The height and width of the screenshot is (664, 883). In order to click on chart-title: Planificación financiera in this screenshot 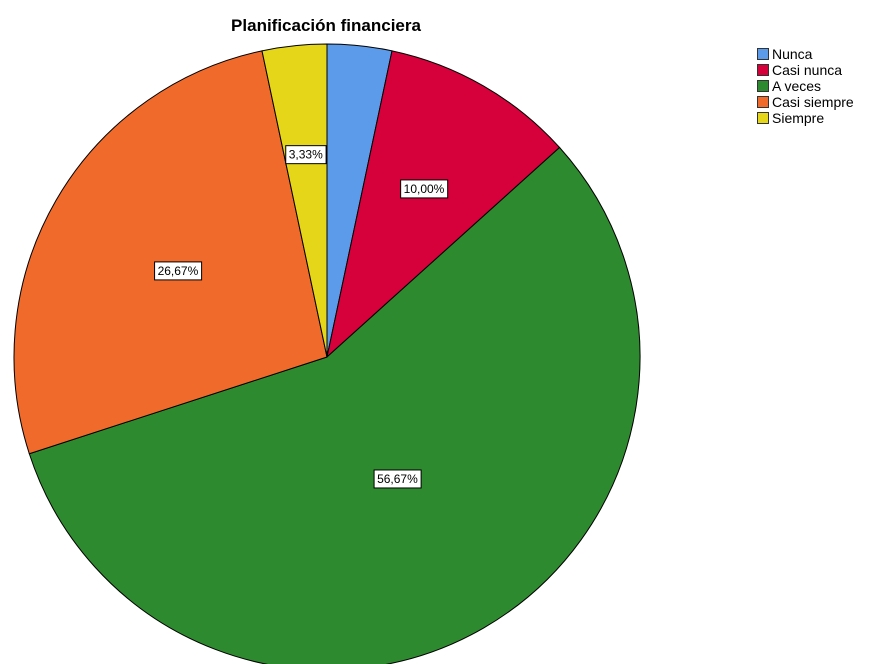, I will do `click(326, 25)`.